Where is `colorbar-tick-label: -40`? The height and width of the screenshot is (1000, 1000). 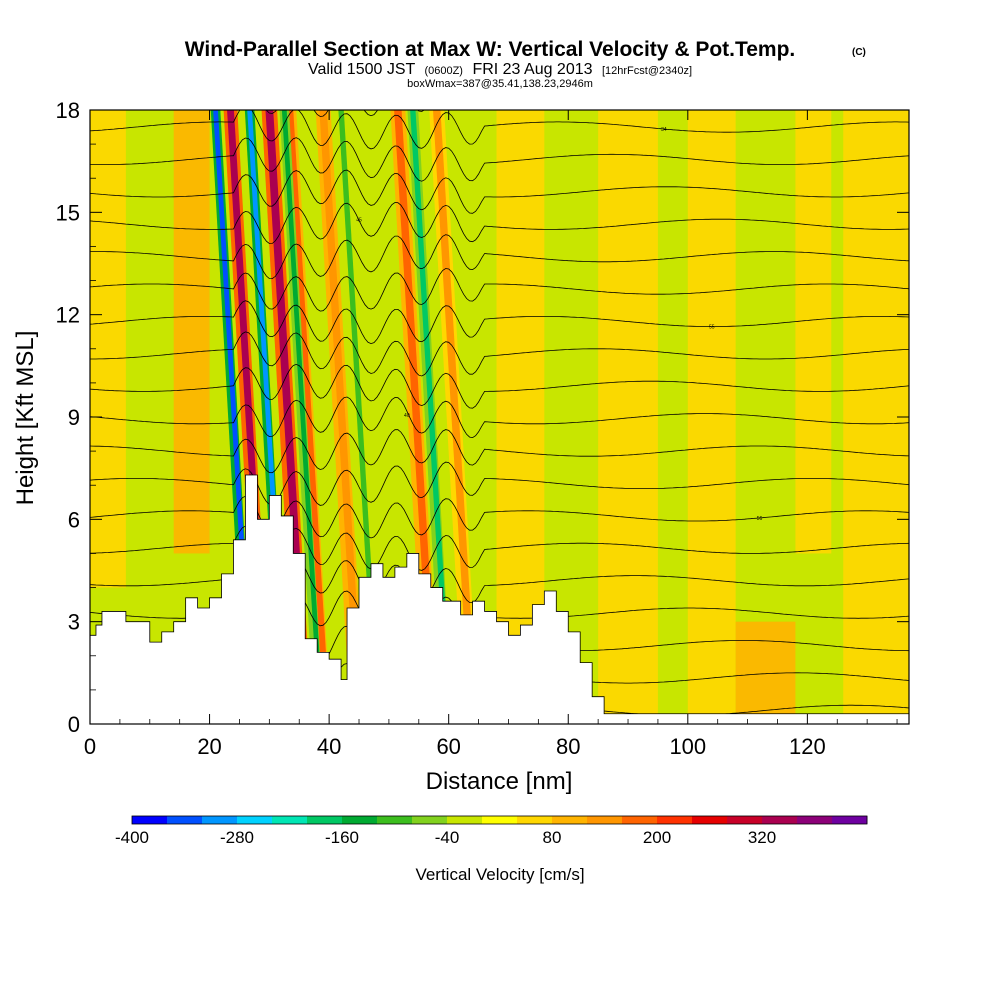
colorbar-tick-label: -40 is located at coordinates (447, 837).